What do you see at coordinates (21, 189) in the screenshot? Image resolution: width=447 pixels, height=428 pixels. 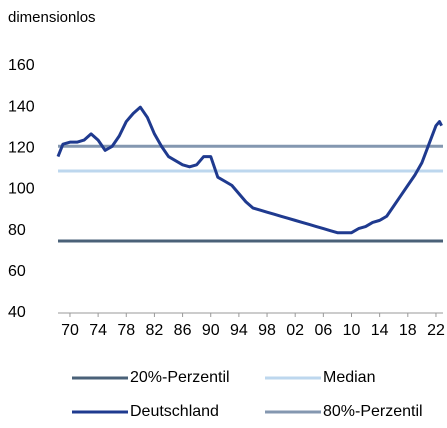 I see `y-tick-label: 100` at bounding box center [21, 189].